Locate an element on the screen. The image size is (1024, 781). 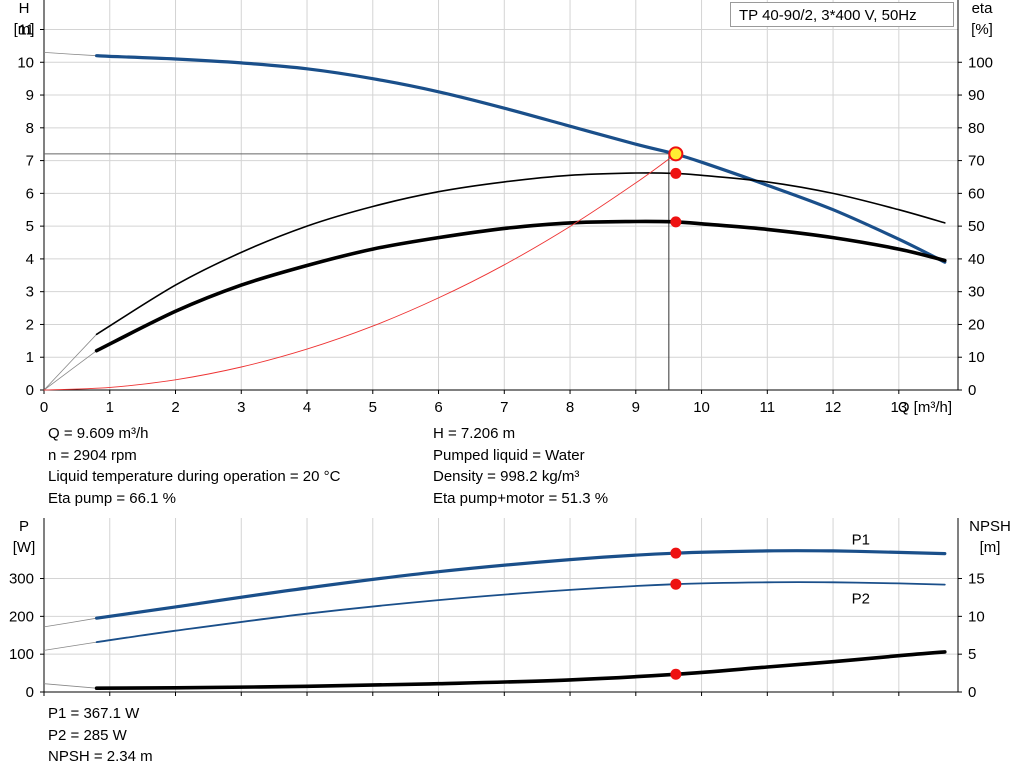
y-left-tick-label: 9 is located at coordinates (30, 95).